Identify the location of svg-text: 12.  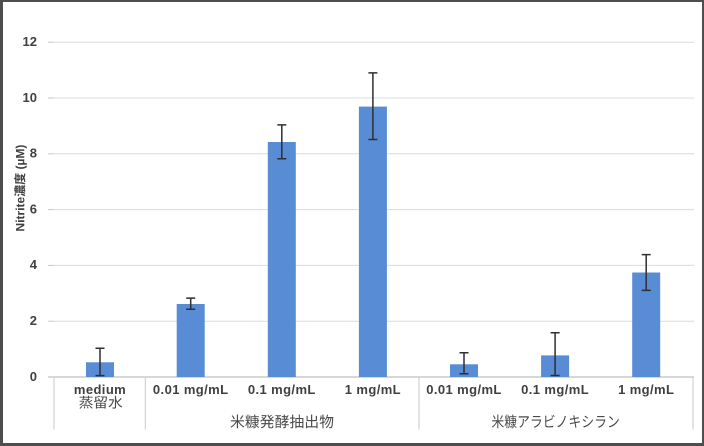
(30, 41).